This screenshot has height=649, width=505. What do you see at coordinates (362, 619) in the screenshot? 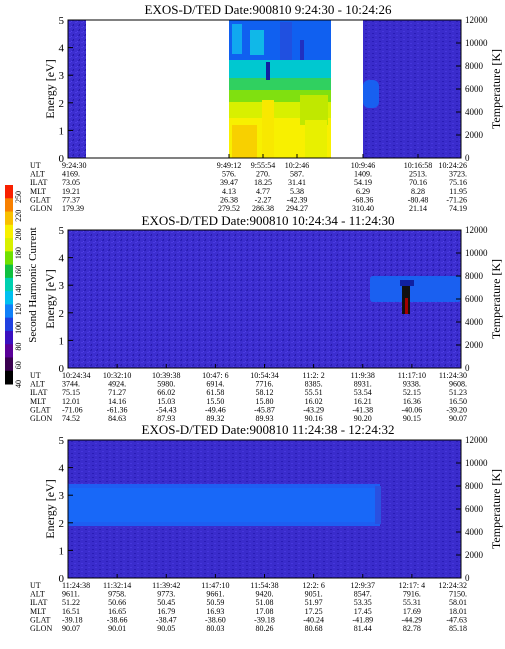
I see `orbit-cell: -41.89` at bounding box center [362, 619].